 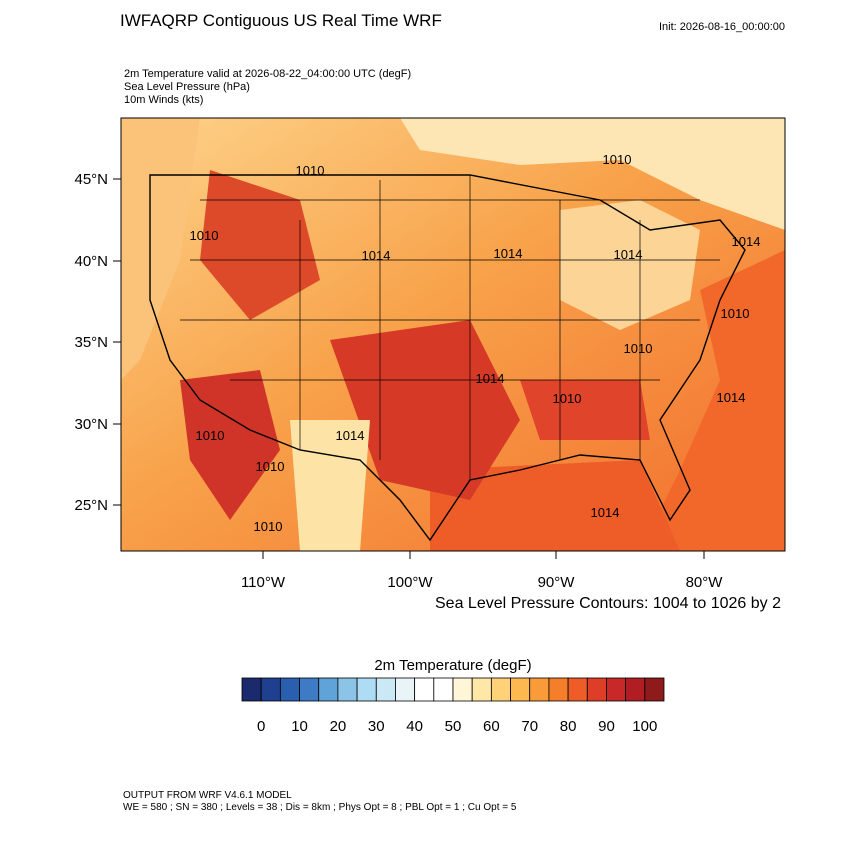 I want to click on colorbar-label: 10, so click(x=299, y=726).